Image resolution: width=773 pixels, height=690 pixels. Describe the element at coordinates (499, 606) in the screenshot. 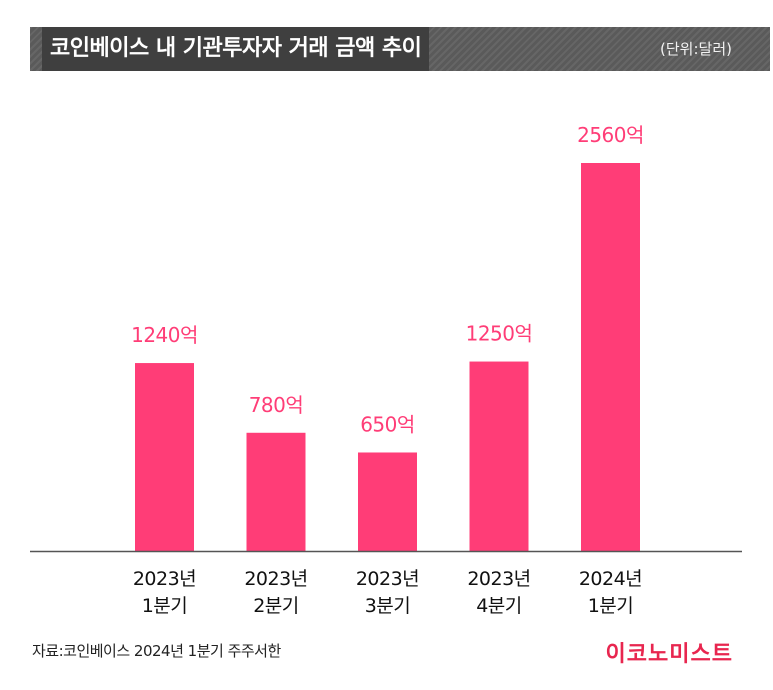

I see `x-tick-label: 4분기` at that location.